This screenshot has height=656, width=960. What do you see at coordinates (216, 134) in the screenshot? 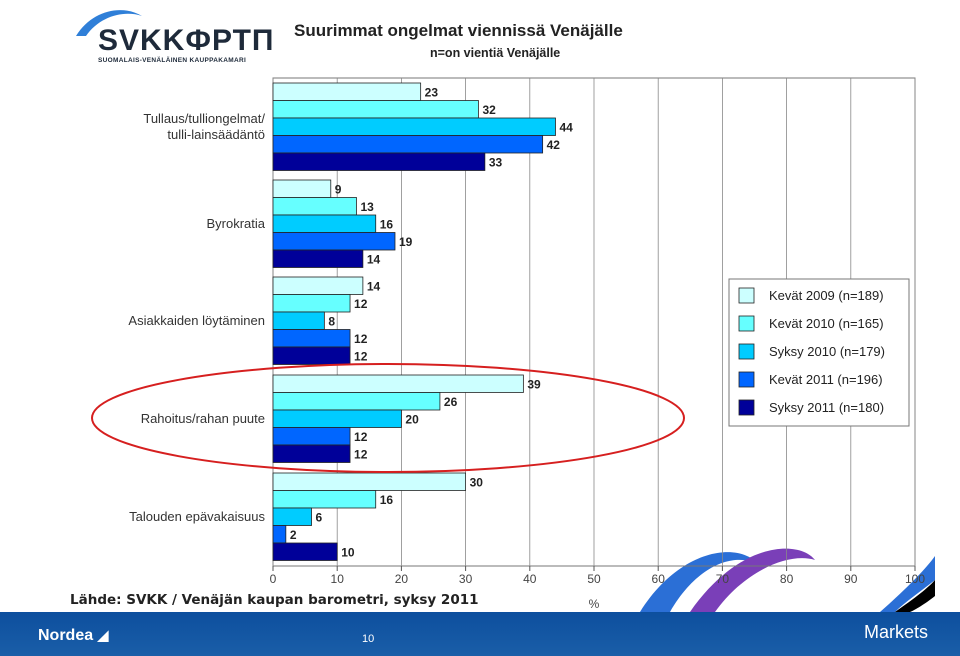
I see `category-label: tulli-lainsäädäntö` at bounding box center [216, 134].